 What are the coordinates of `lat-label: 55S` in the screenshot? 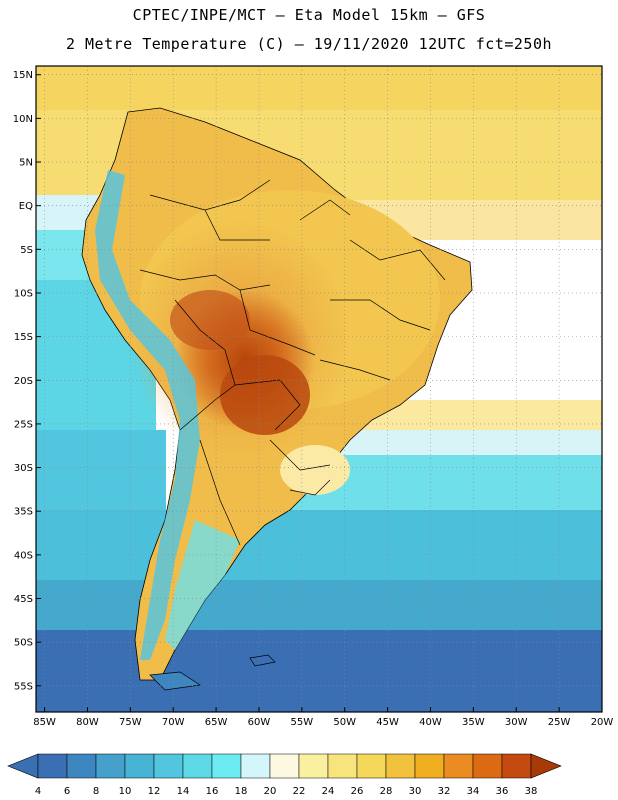 It's located at (23, 686).